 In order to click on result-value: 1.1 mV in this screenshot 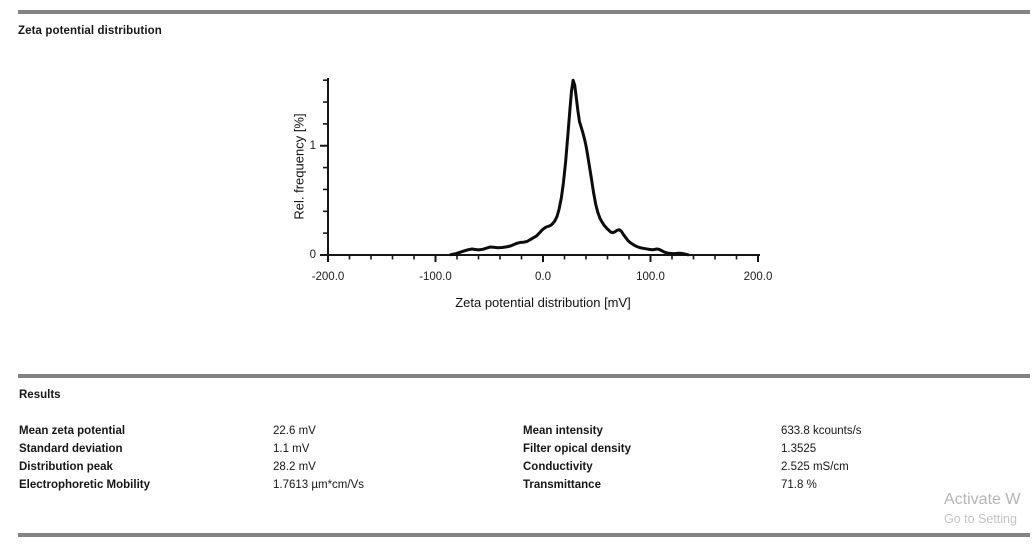, I will do `click(291, 449)`.